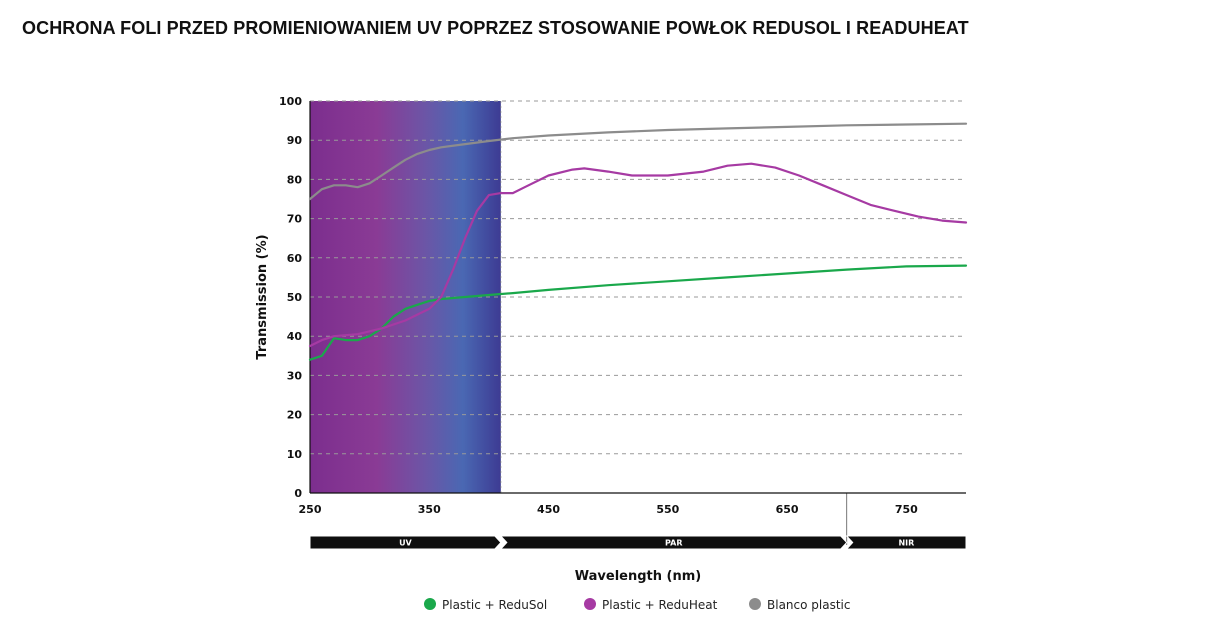 The width and height of the screenshot is (1220, 638). What do you see at coordinates (667, 509) in the screenshot?
I see `x-tick-label-550: 550` at bounding box center [667, 509].